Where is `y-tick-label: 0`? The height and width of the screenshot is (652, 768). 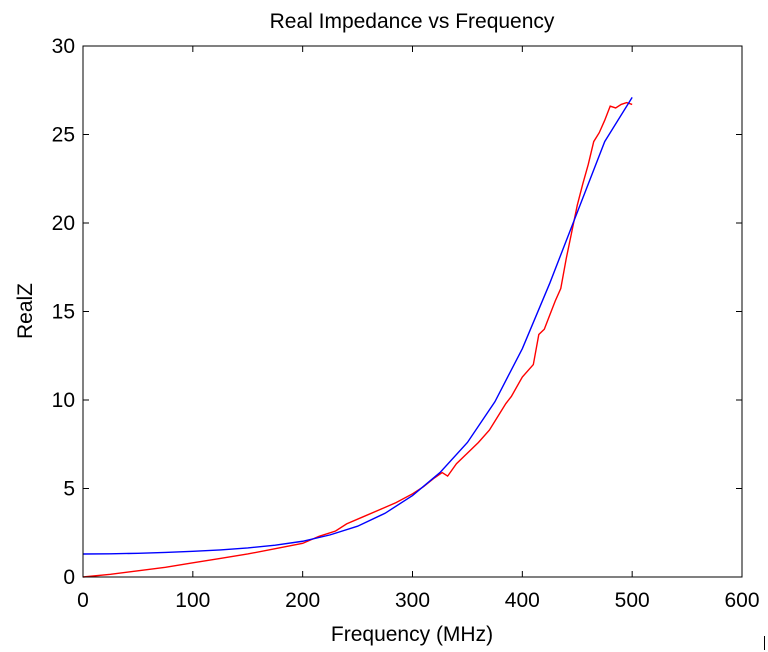 y-tick-label: 0 is located at coordinates (69, 577).